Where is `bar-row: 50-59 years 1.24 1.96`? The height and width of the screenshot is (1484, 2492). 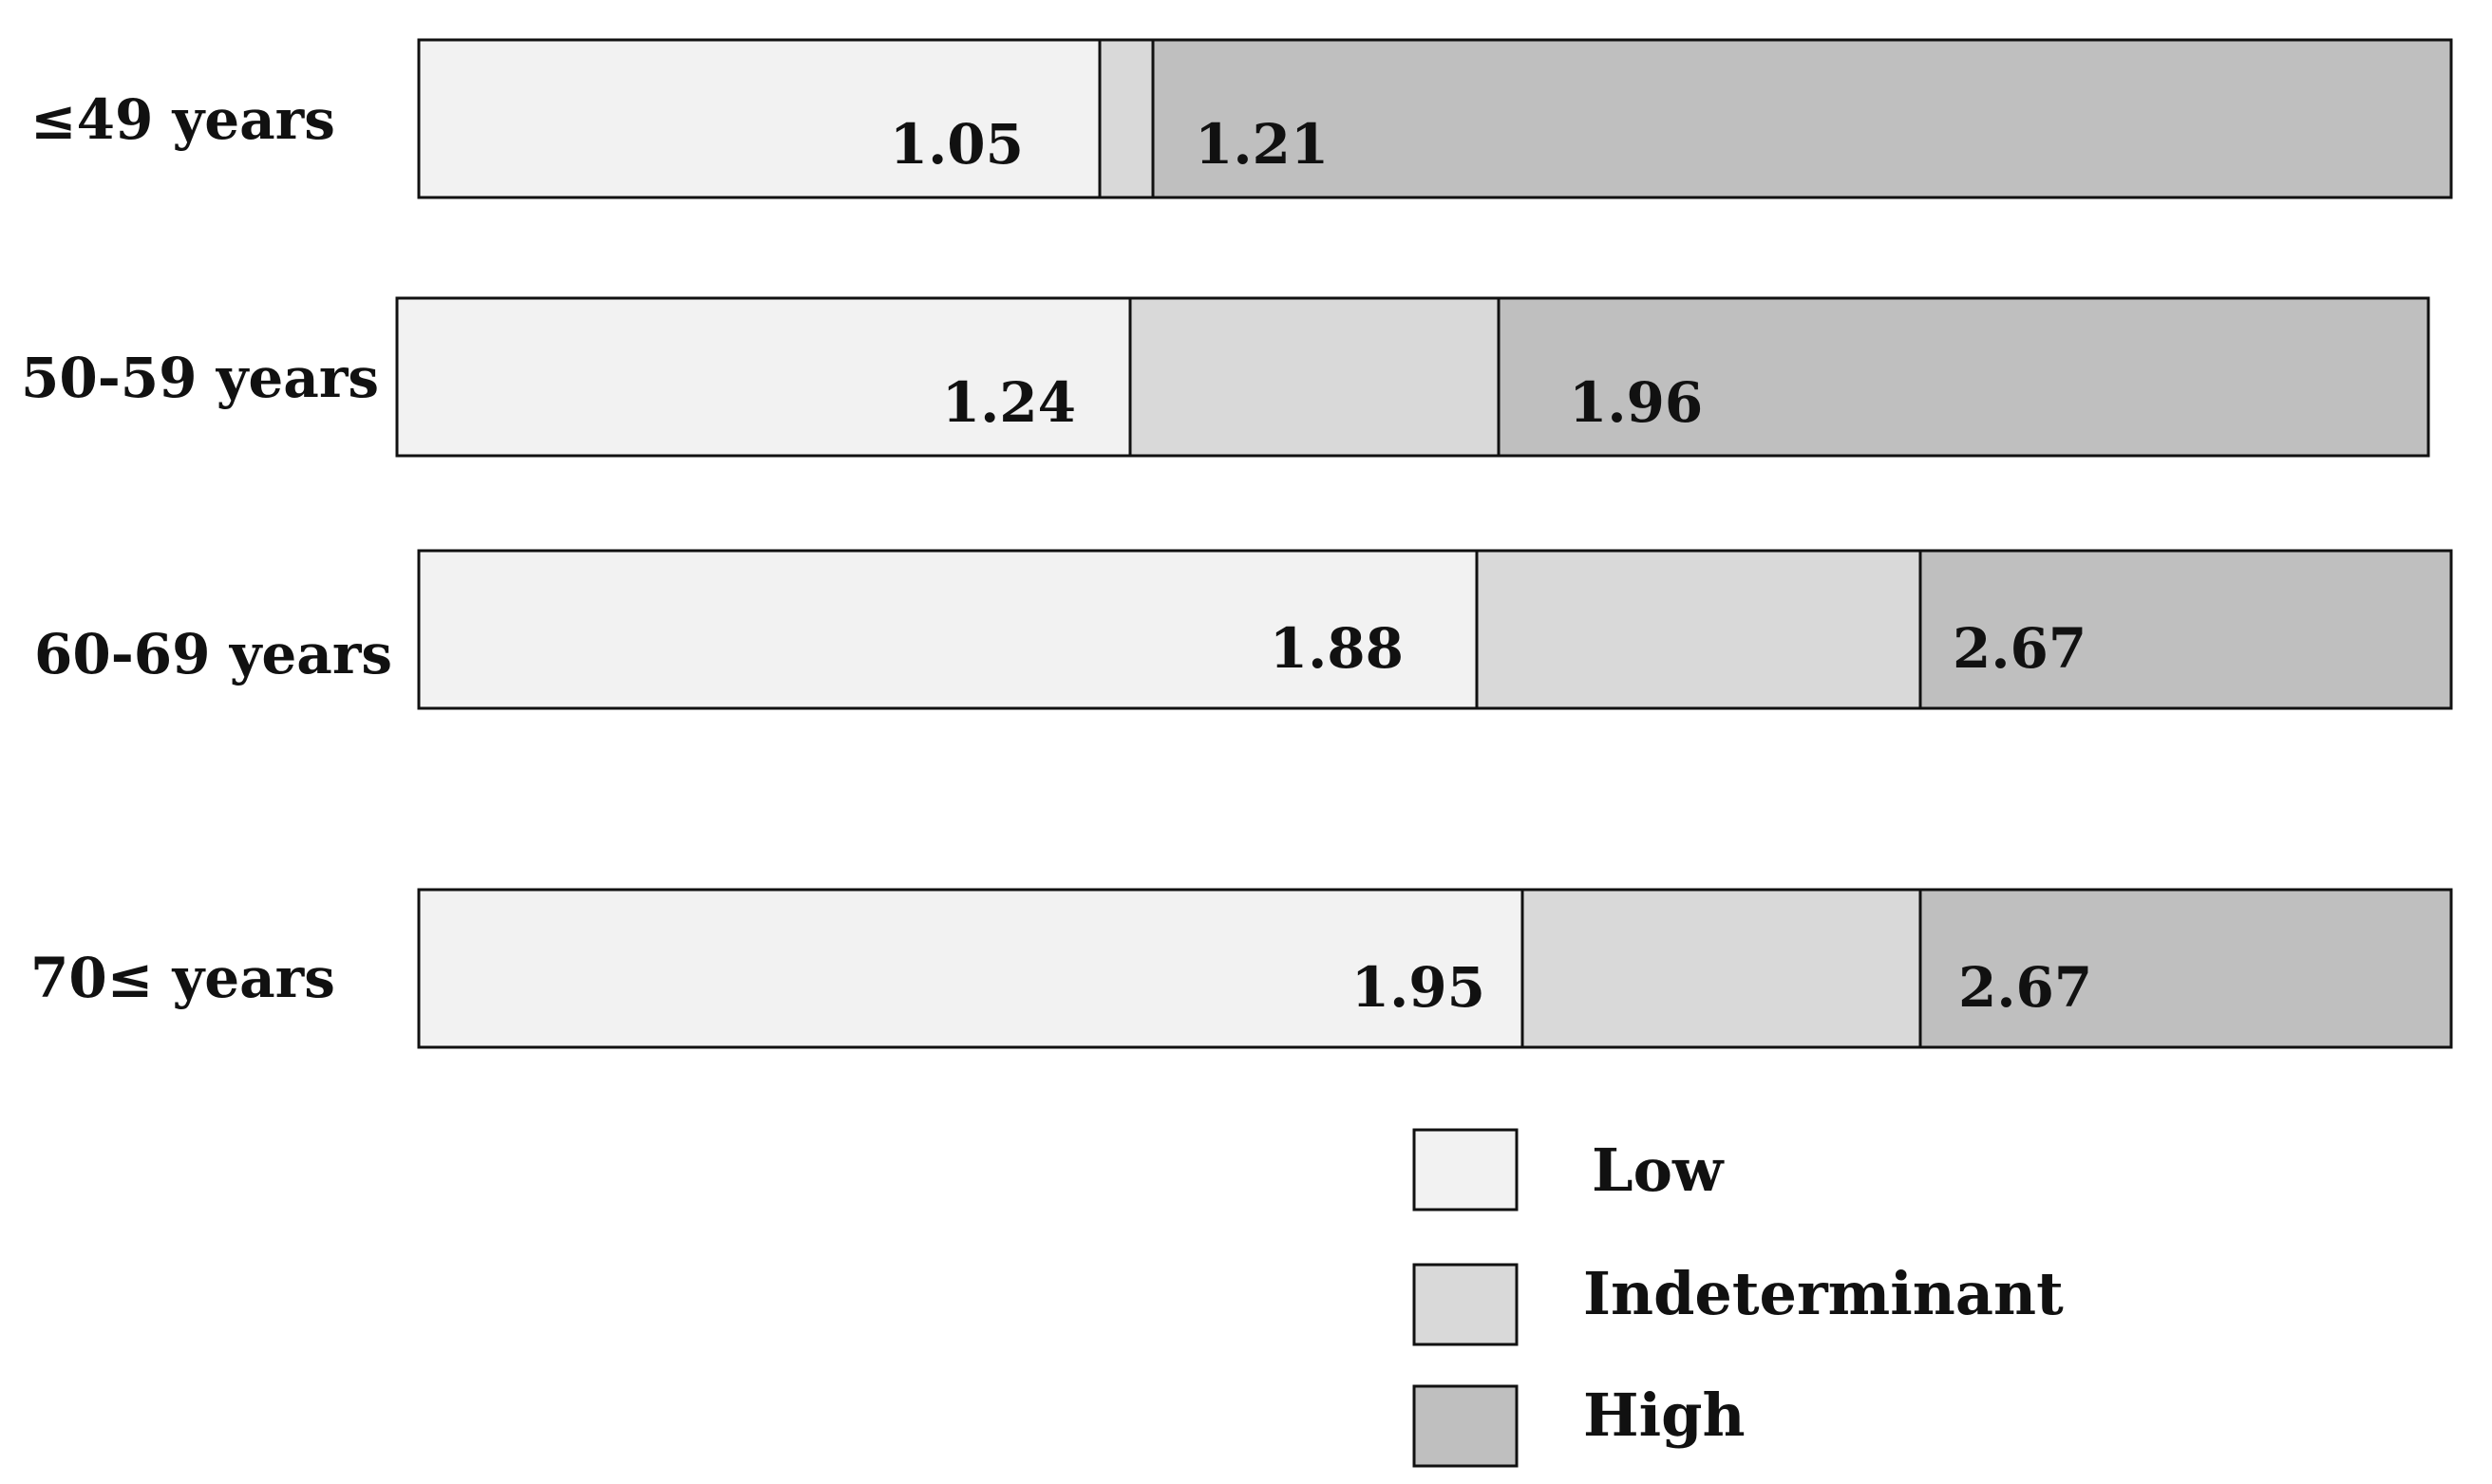
bar-row: 50-59 years 1.24 1.96 is located at coordinates (1225, 377).